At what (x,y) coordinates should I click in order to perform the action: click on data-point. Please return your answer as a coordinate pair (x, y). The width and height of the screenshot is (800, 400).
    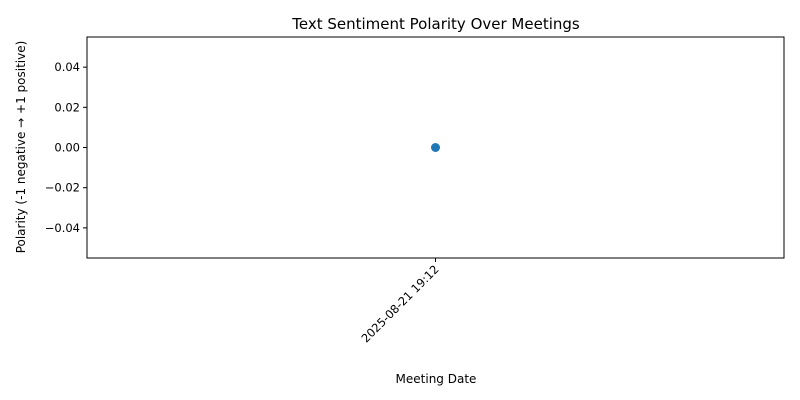
    Looking at the image, I should click on (435, 147).